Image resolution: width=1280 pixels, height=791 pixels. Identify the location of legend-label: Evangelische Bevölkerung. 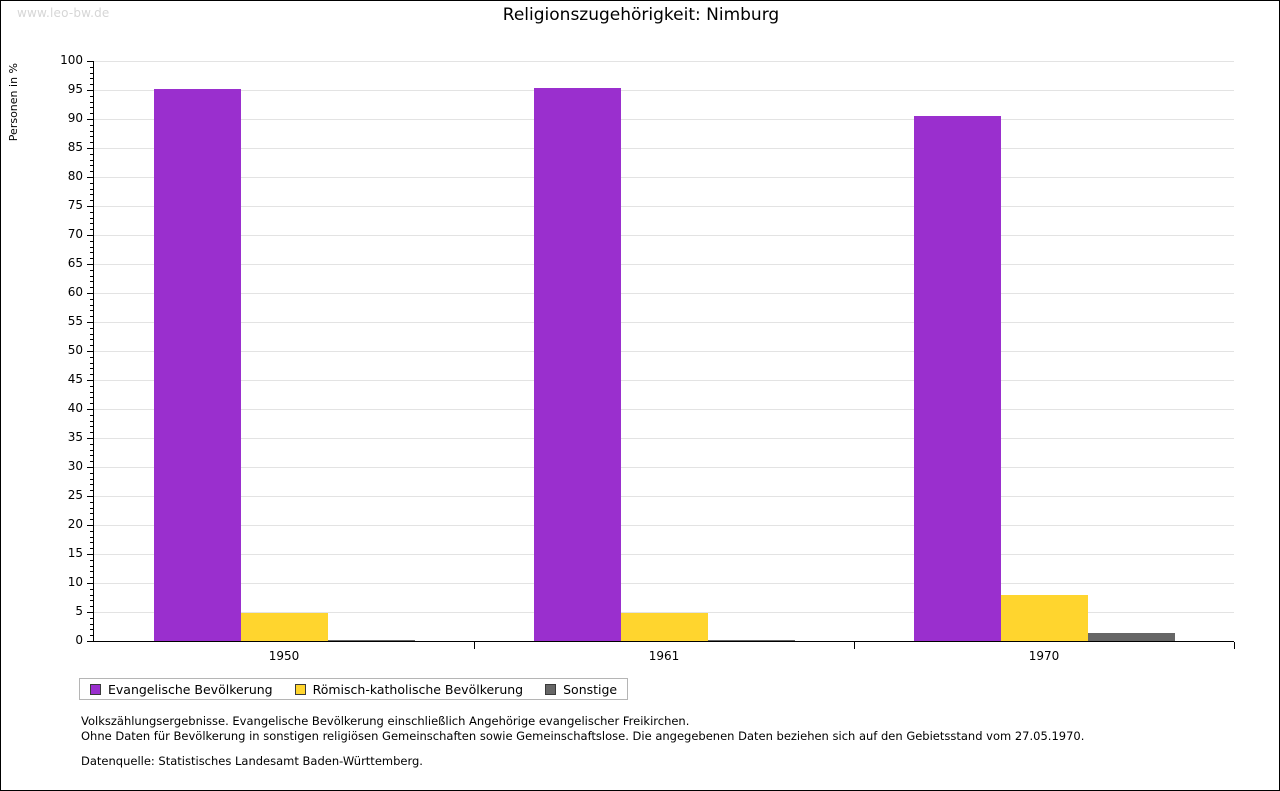
(190, 689).